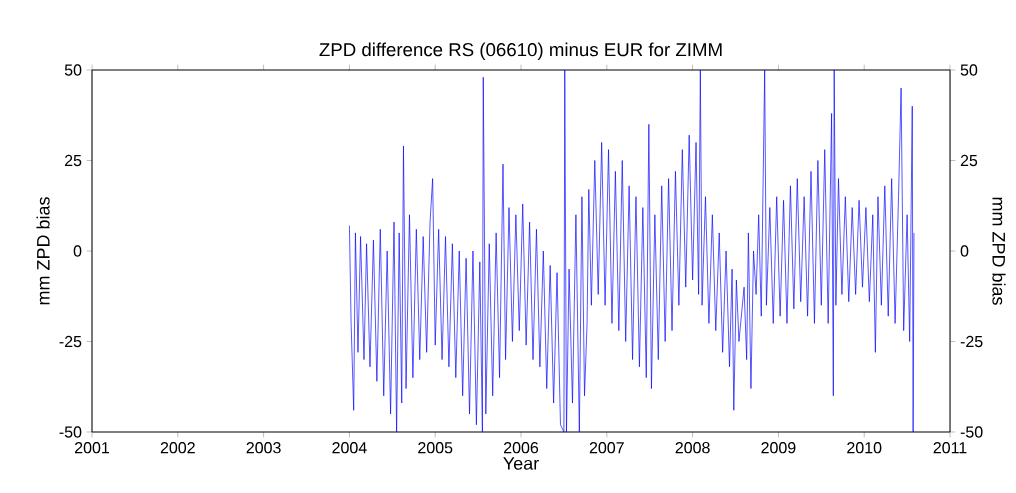  I want to click on y-tick-label: -50, so click(70, 432).